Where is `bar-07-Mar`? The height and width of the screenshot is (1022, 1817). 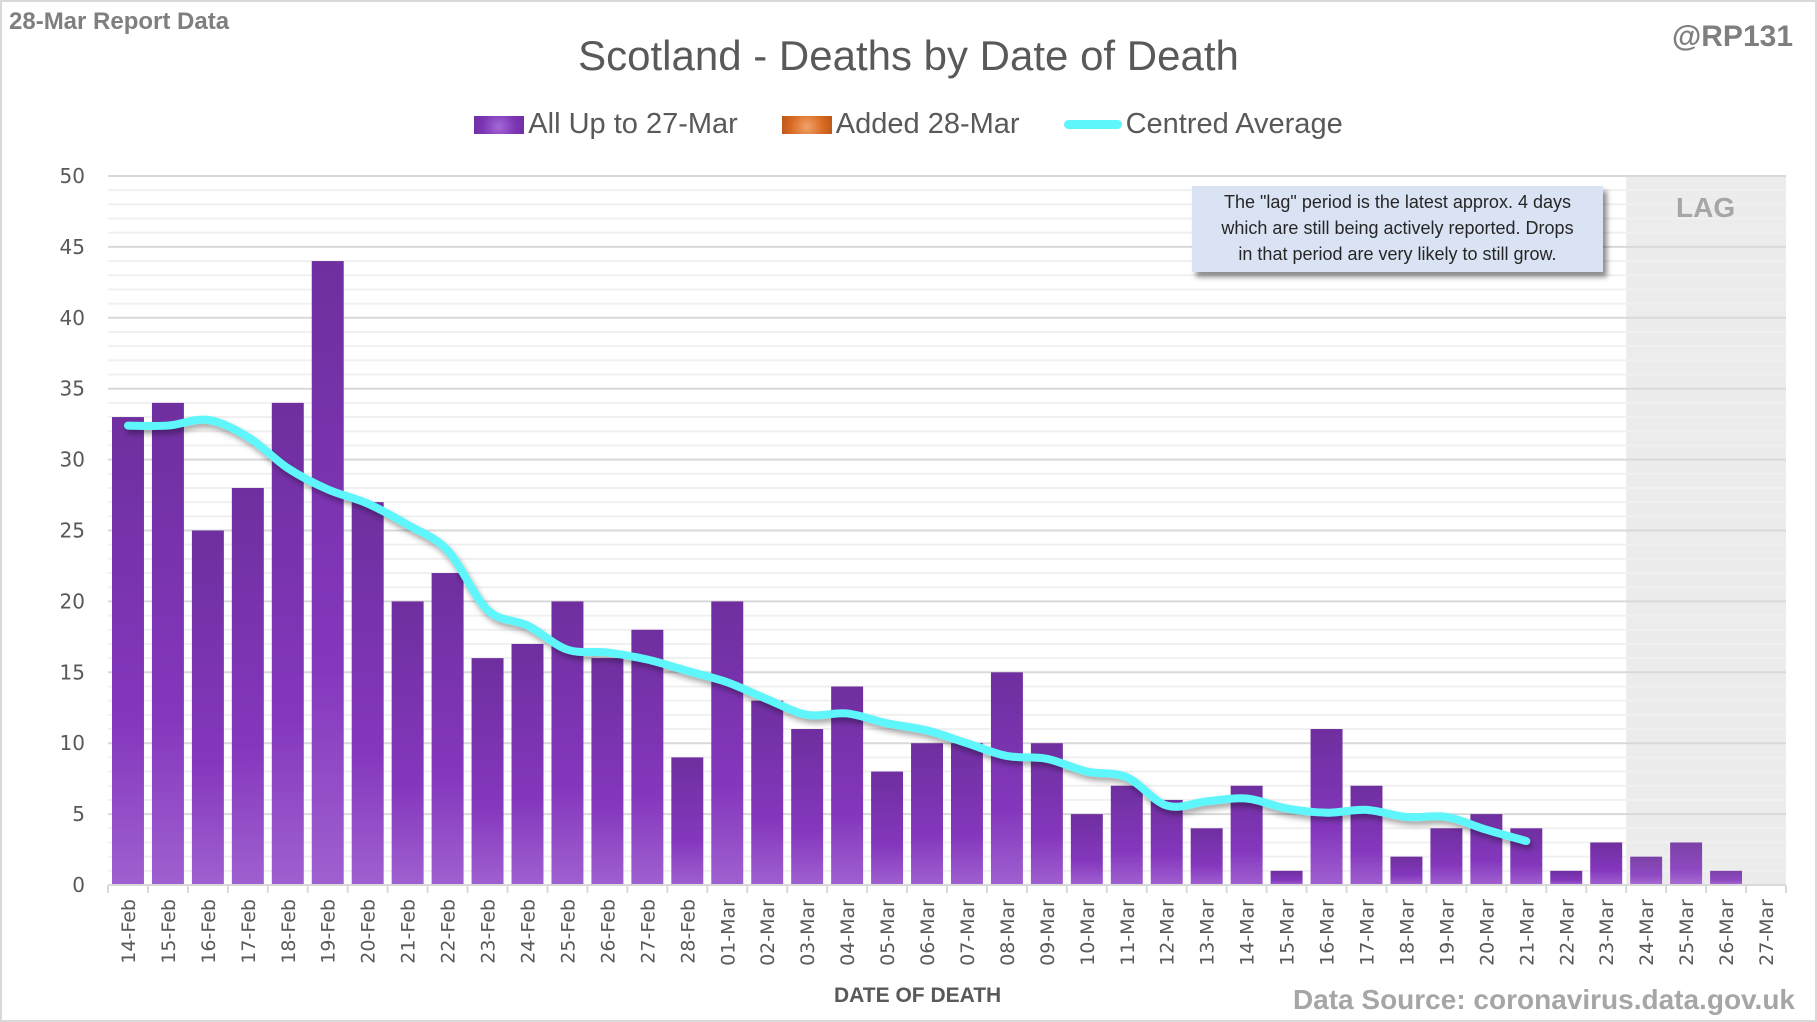 bar-07-Mar is located at coordinates (966, 814).